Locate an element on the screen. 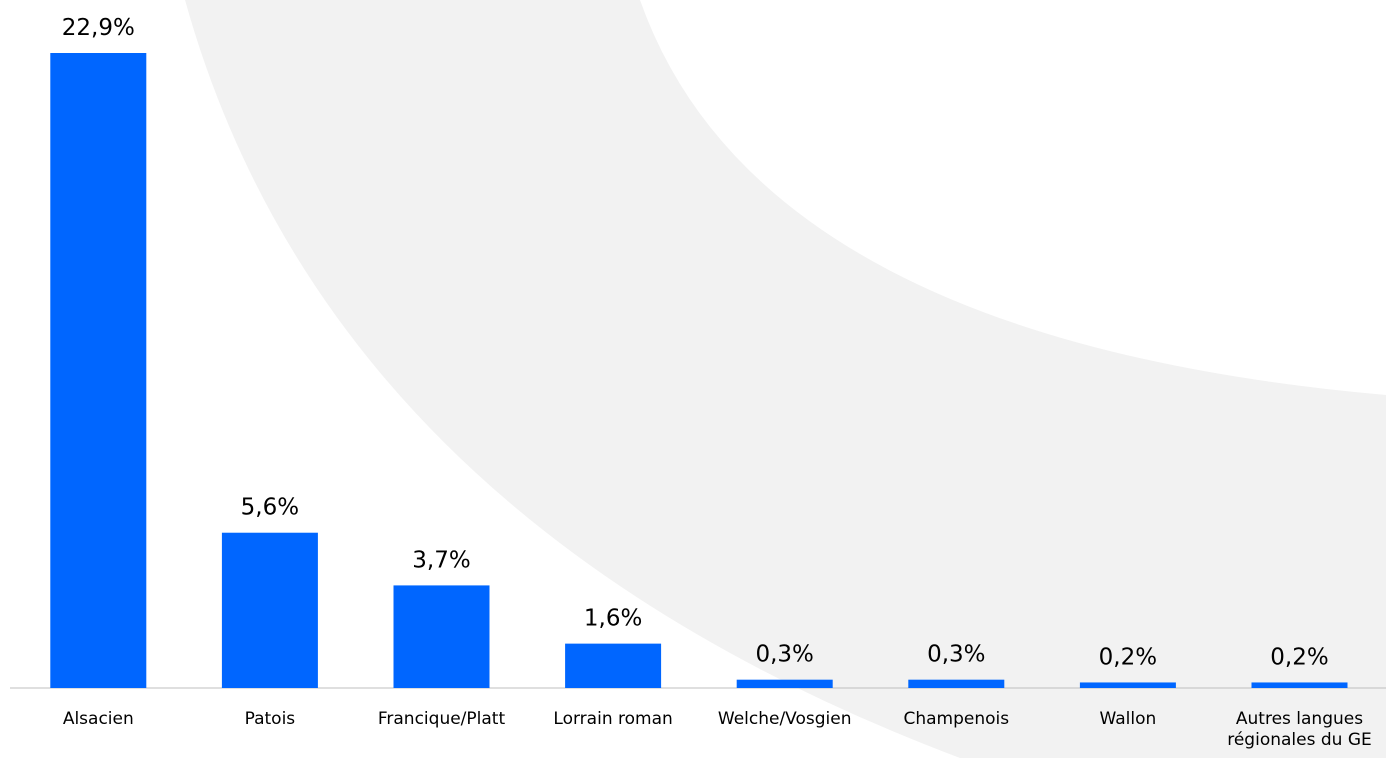 This screenshot has width=1386, height=758. value-label: 5,6% is located at coordinates (270, 508).